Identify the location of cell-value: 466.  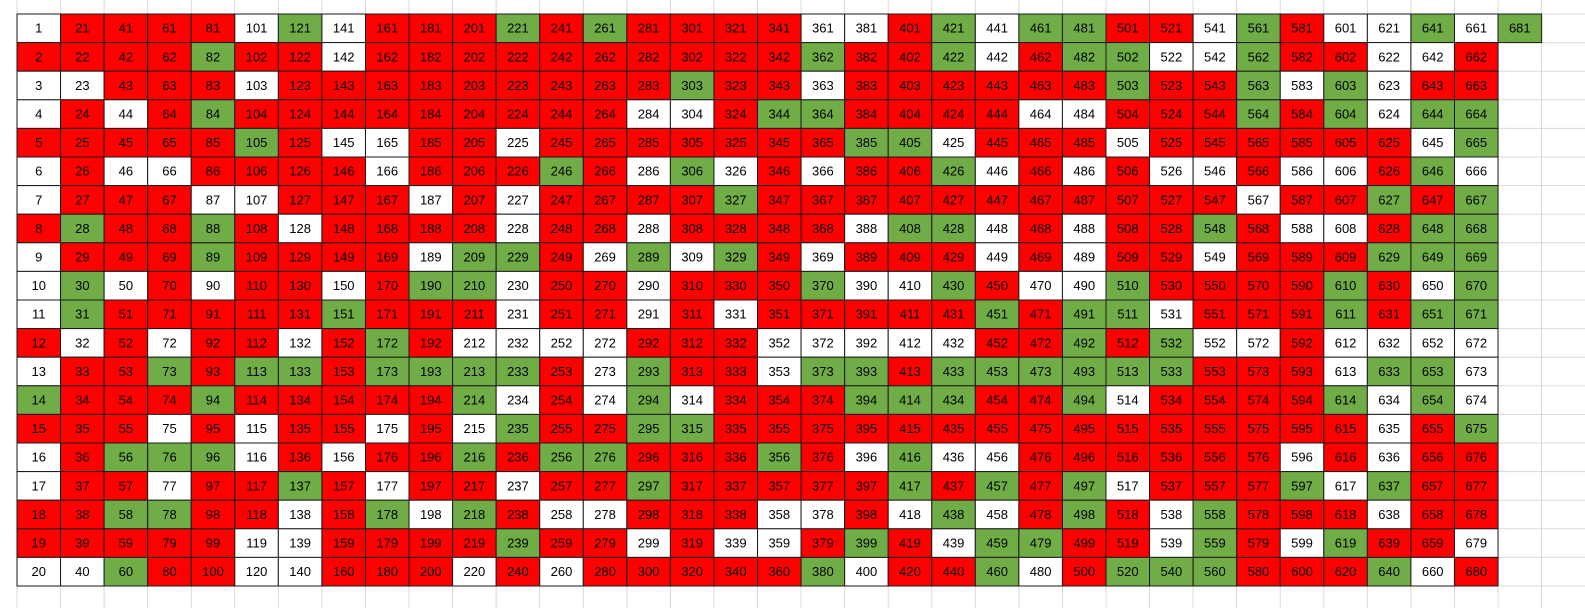
(1041, 171).